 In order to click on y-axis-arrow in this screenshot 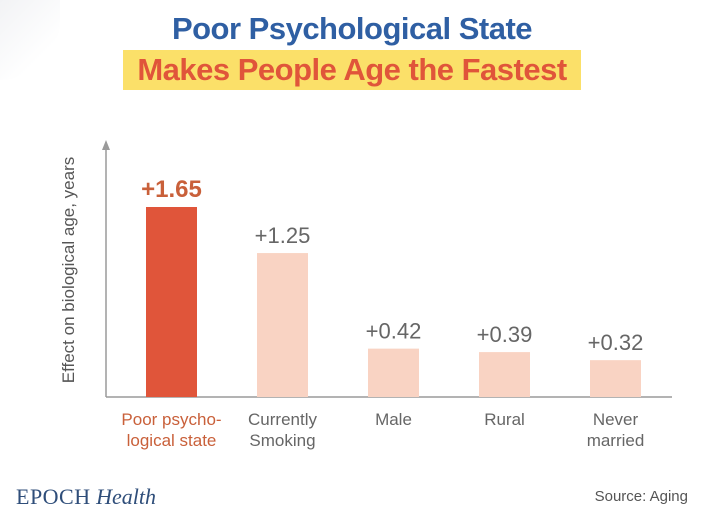, I will do `click(106, 145)`.